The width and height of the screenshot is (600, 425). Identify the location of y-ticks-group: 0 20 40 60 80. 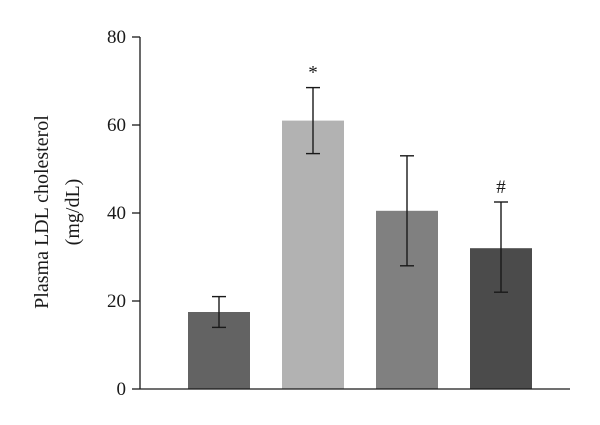
(123, 213).